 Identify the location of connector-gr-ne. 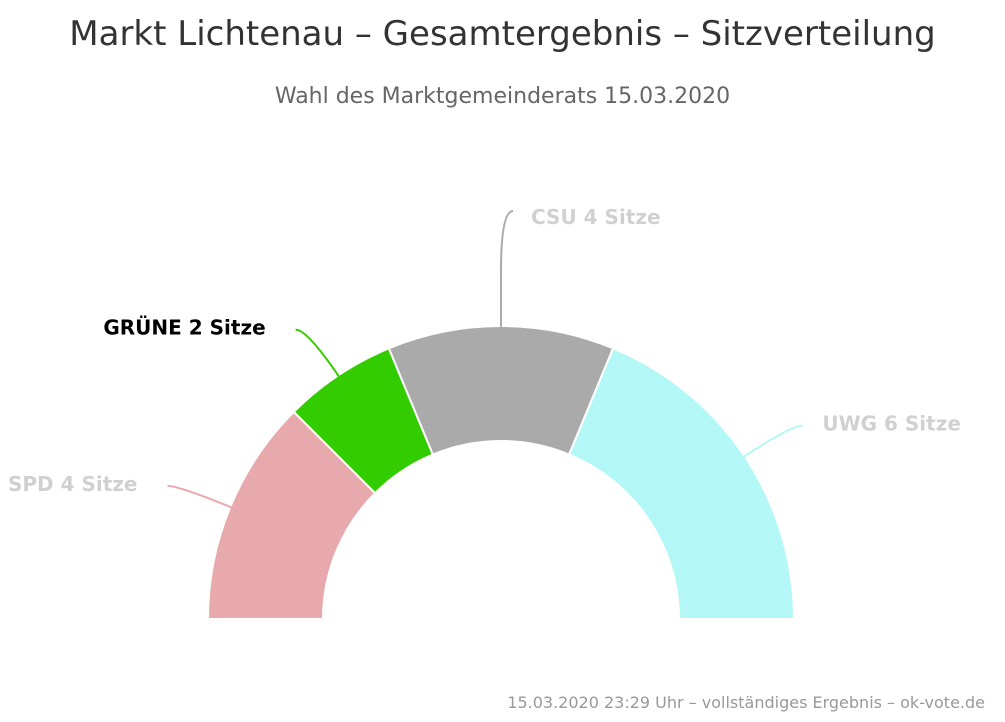
(319, 355).